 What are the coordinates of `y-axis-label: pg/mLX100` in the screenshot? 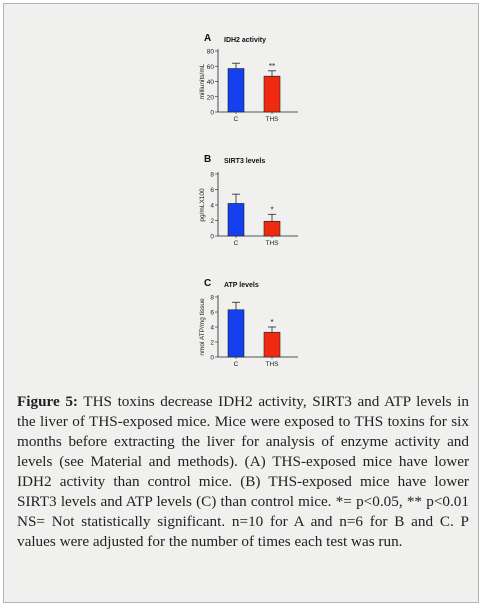 It's located at (202, 205).